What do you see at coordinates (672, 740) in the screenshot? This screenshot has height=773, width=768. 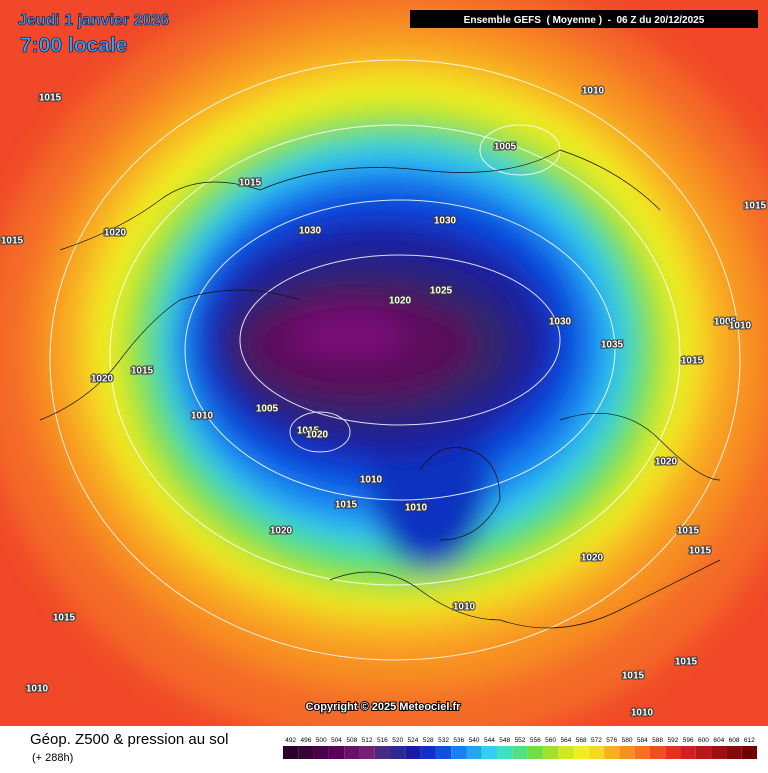 I see `scale-label: 592` at bounding box center [672, 740].